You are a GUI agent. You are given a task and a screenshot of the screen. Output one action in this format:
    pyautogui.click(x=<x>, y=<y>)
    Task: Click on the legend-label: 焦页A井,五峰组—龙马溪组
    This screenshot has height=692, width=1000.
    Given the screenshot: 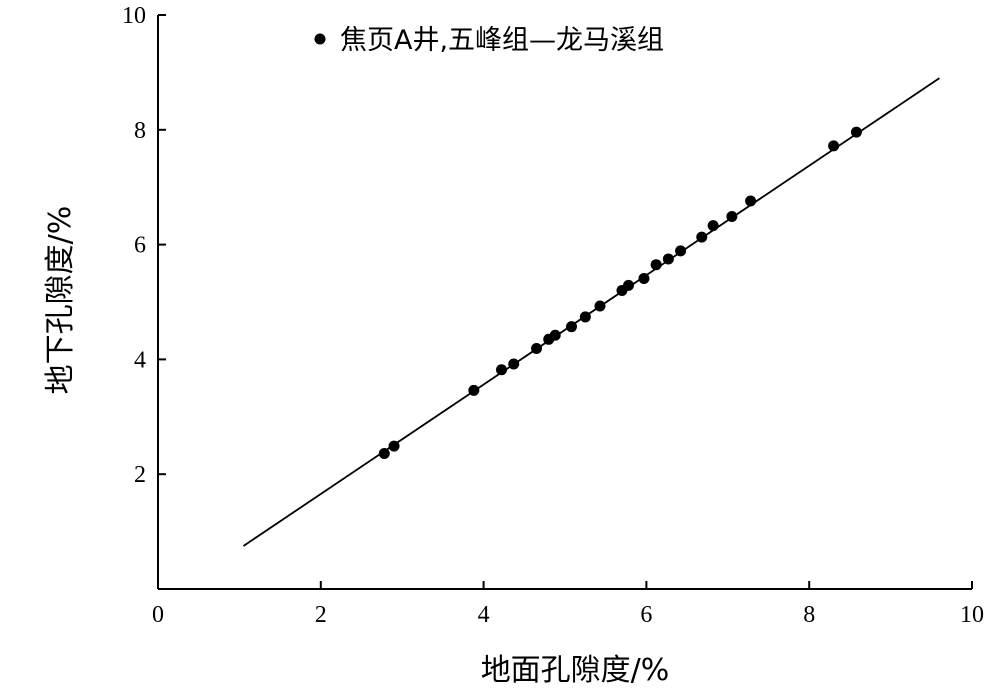 What is the action you would take?
    pyautogui.click(x=502, y=40)
    